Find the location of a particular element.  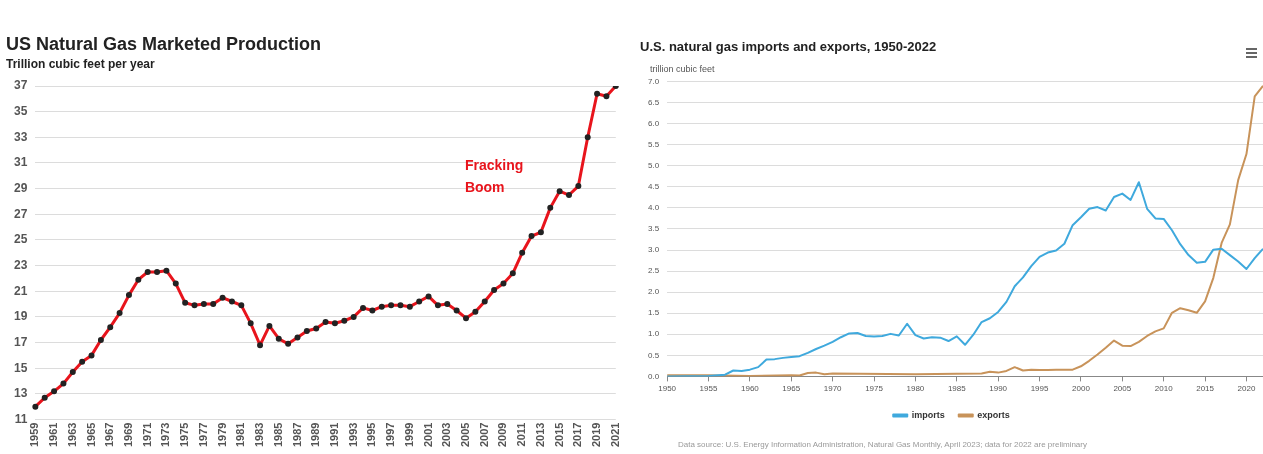

x-tick-label: 1959 is located at coordinates (34, 435).